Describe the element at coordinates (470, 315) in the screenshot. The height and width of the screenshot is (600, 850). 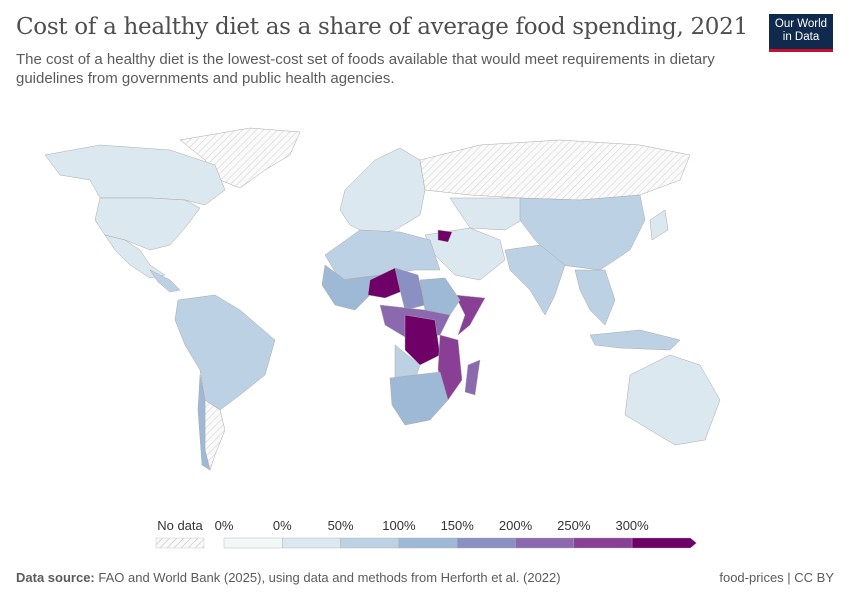
I see `region-horn-of-africa` at that location.